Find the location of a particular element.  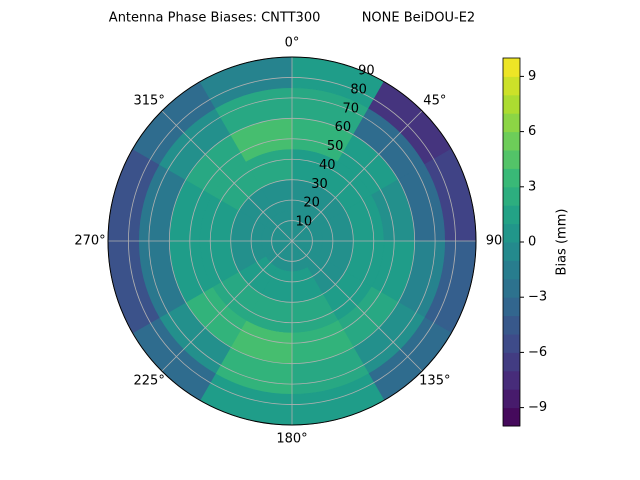

r-tick-label: 30 is located at coordinates (319, 184).